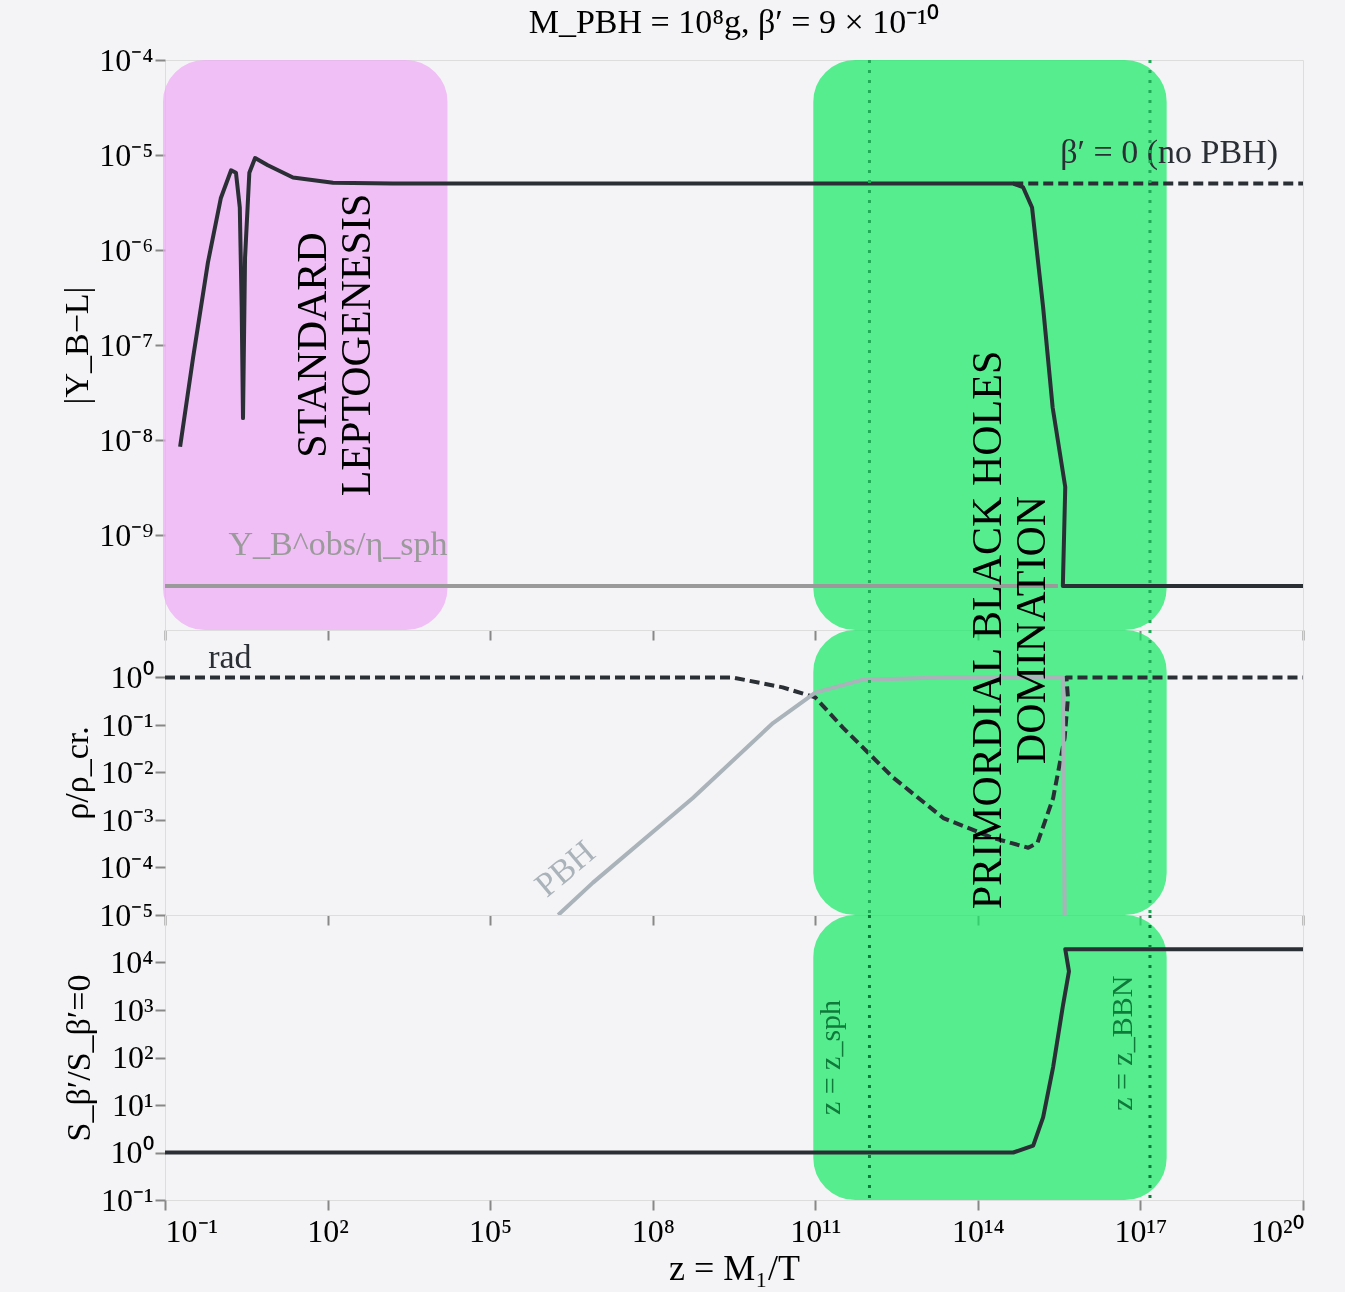 Image resolution: width=1352 pixels, height=1303 pixels. What do you see at coordinates (328, 1230) in the screenshot?
I see `x-tick-label: 10²` at bounding box center [328, 1230].